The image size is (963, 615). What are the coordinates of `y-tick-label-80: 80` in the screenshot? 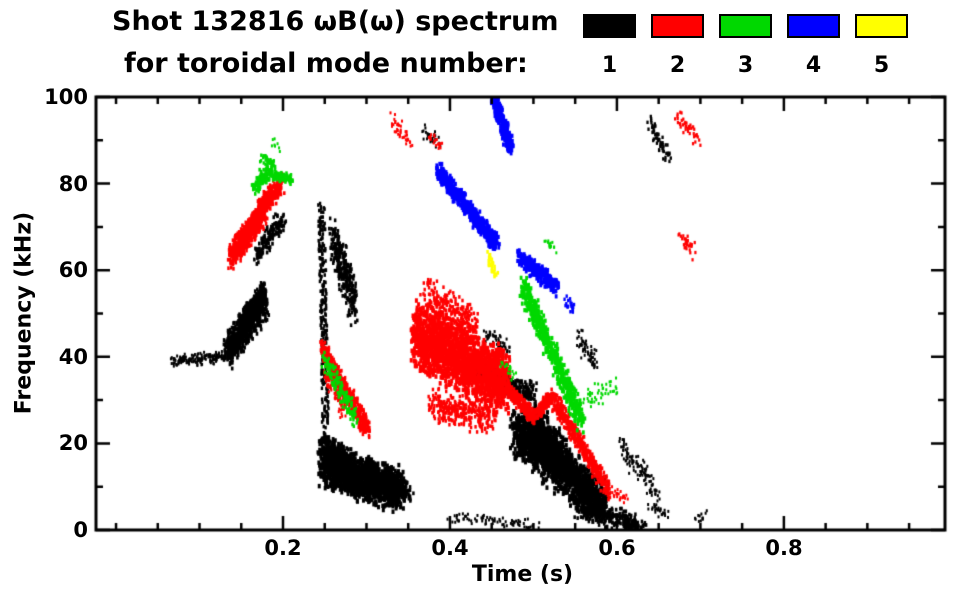 It's located at (73, 184).